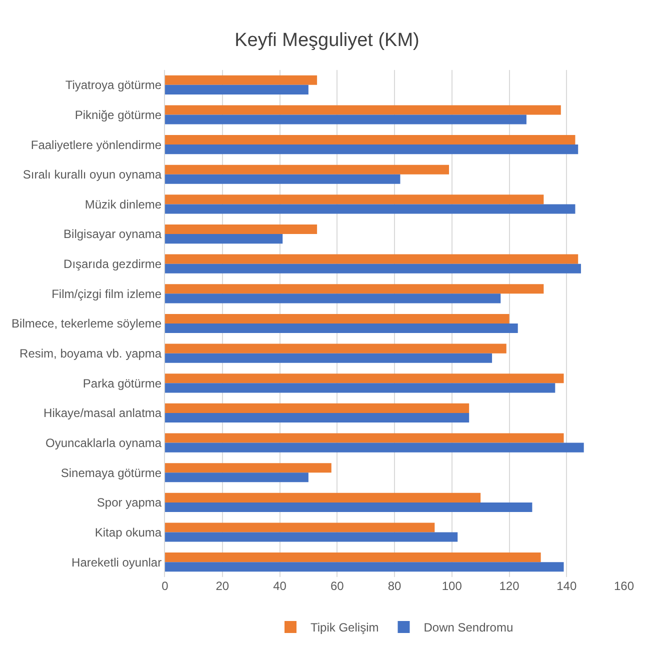 Image resolution: width=654 pixels, height=653 pixels. Describe the element at coordinates (118, 115) in the screenshot. I see `y-tick-label: Pikniğe götürme` at that location.